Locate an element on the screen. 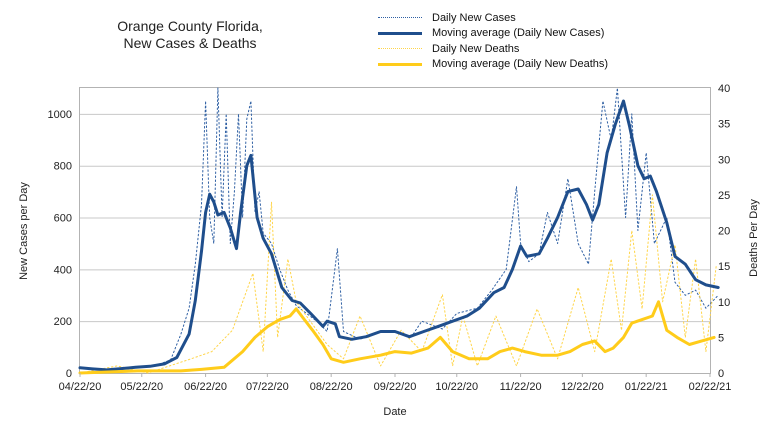  legend-label-ma-deaths: Moving average (Daily New Deaths) is located at coordinates (520, 64).